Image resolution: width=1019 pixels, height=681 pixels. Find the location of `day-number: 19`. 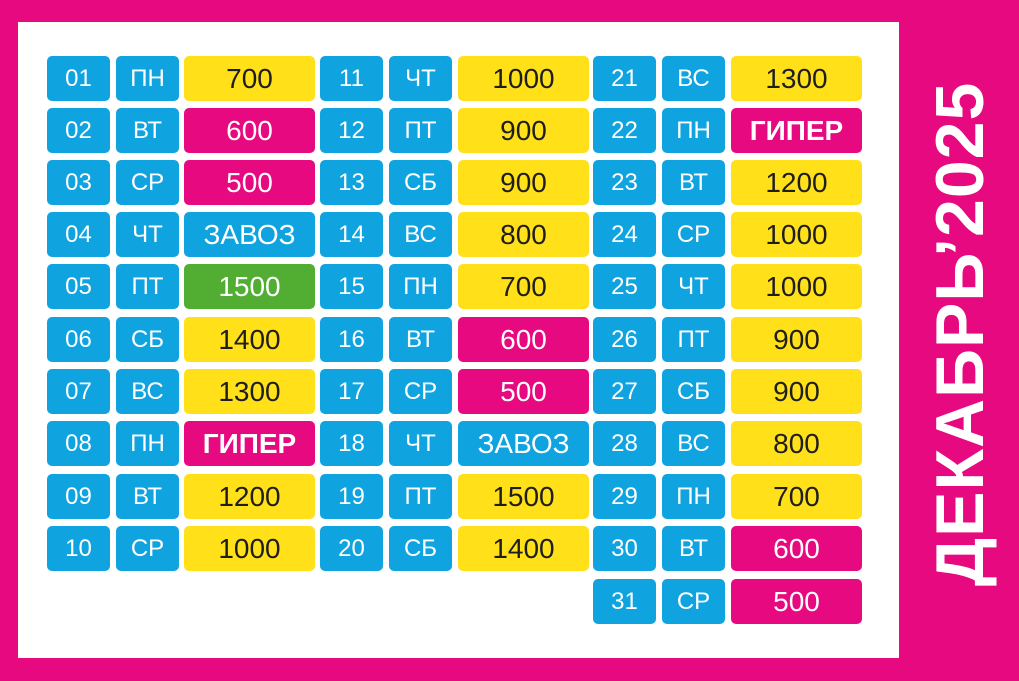

day-number: 19 is located at coordinates (351, 496).